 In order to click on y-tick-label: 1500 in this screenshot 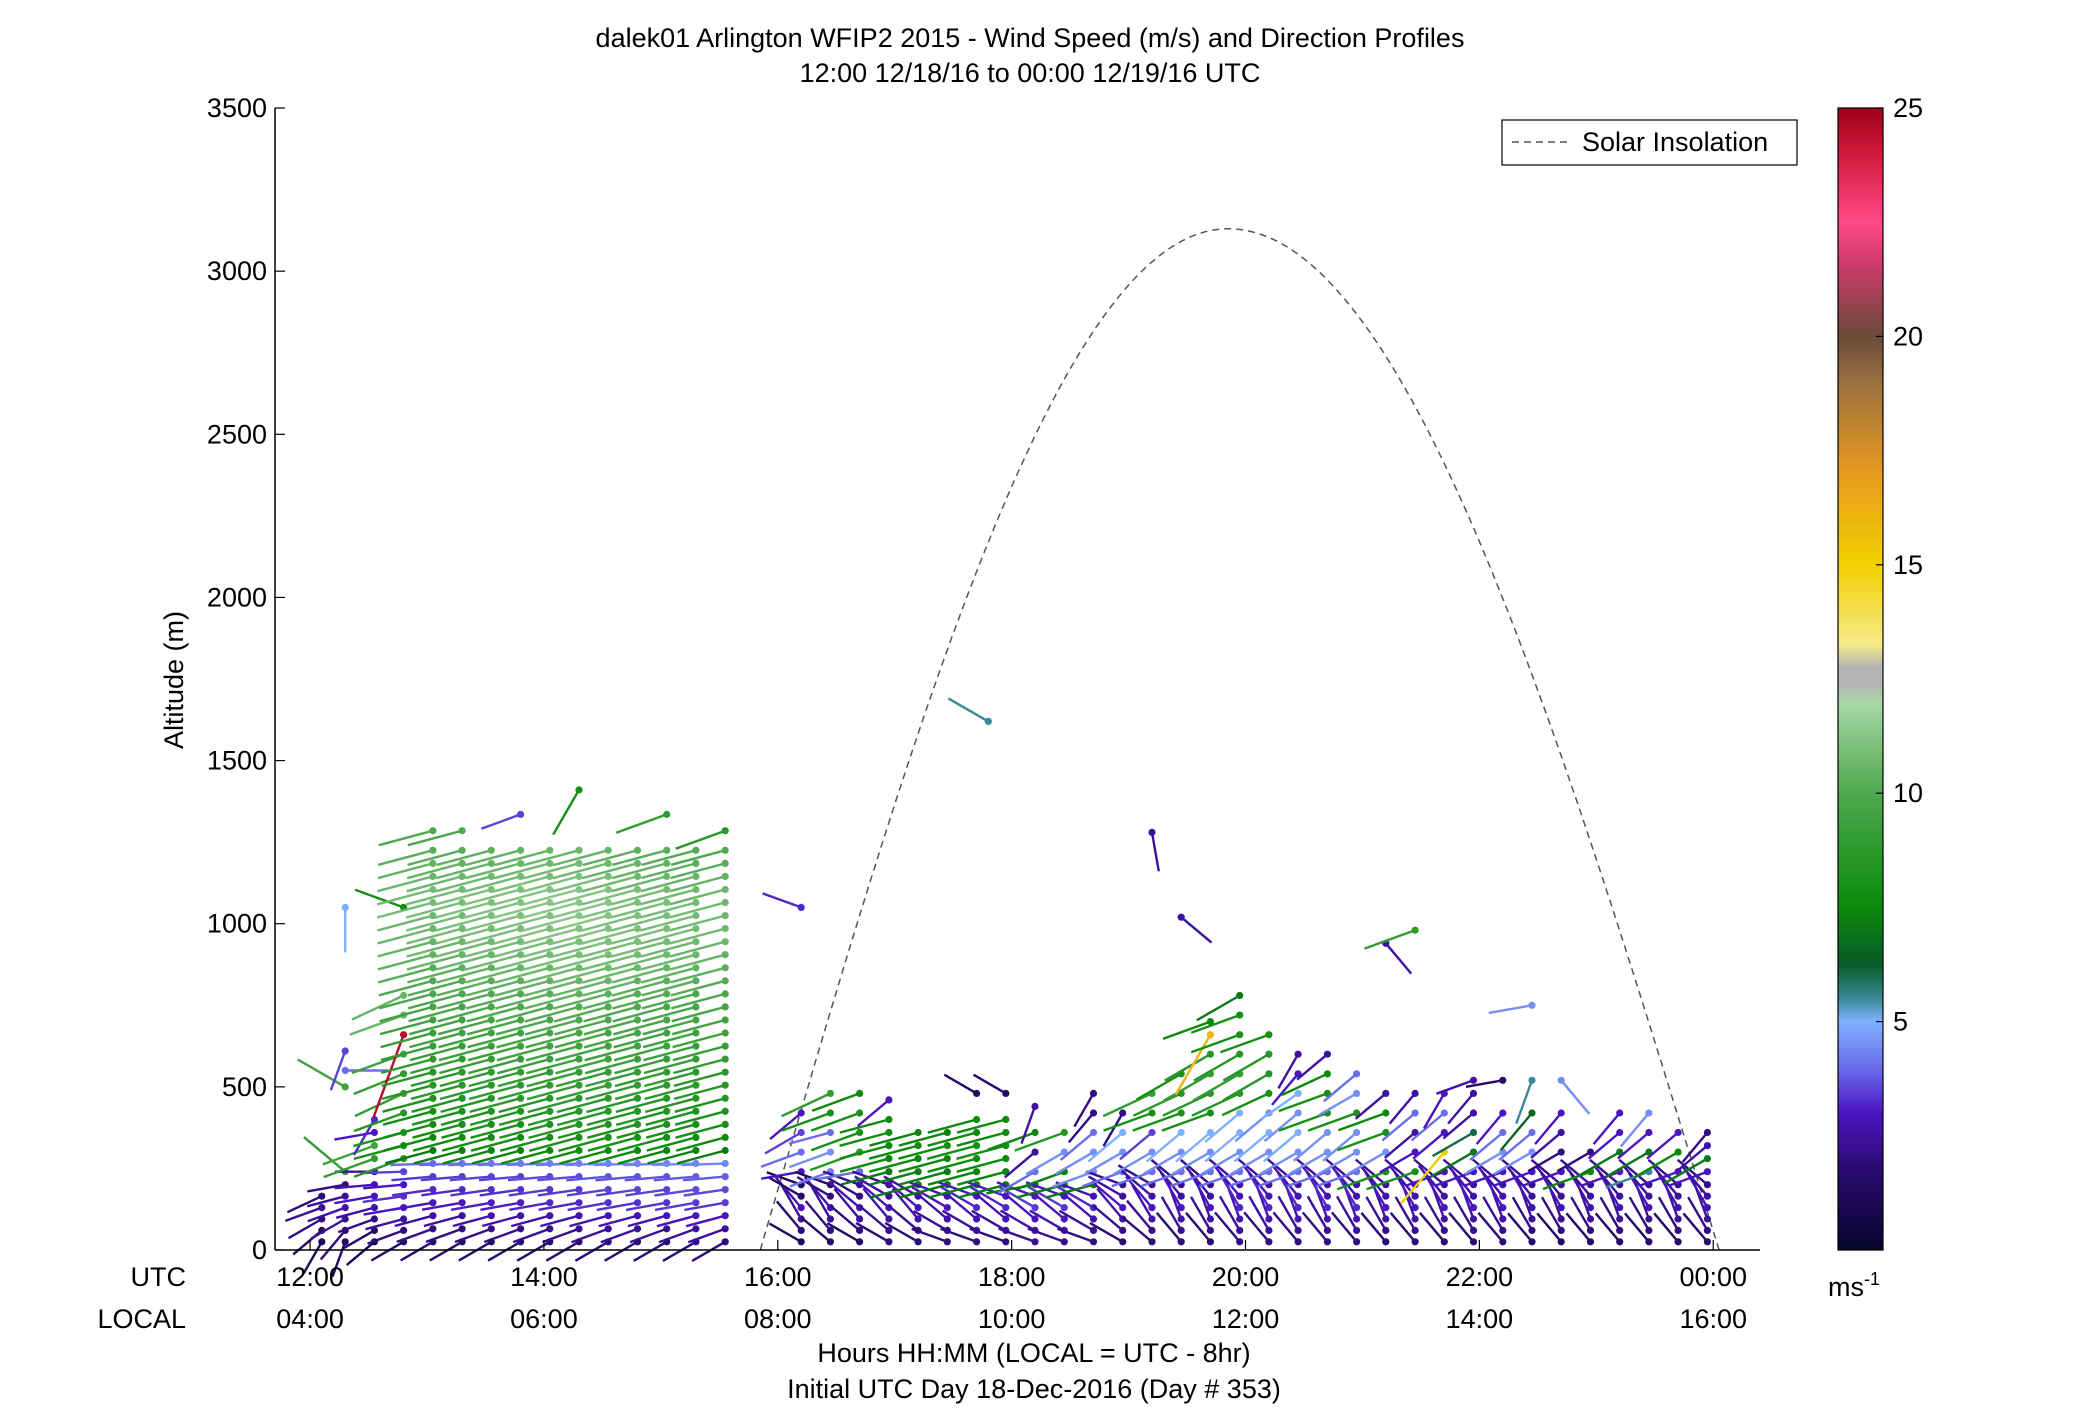, I will do `click(237, 761)`.